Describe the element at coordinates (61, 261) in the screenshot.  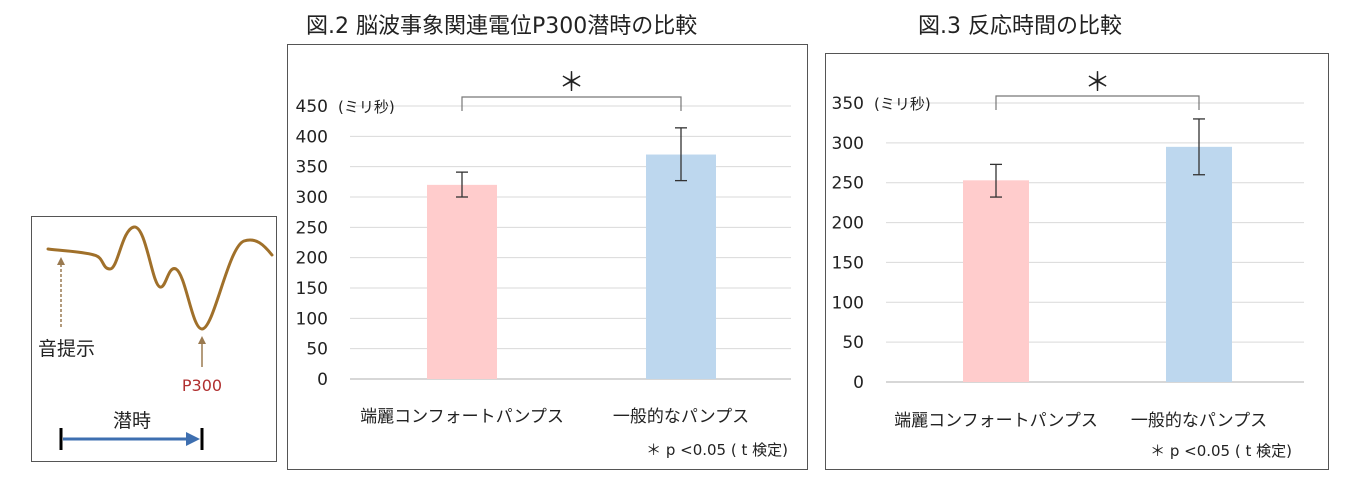
I see `stimulus-arrowhead` at that location.